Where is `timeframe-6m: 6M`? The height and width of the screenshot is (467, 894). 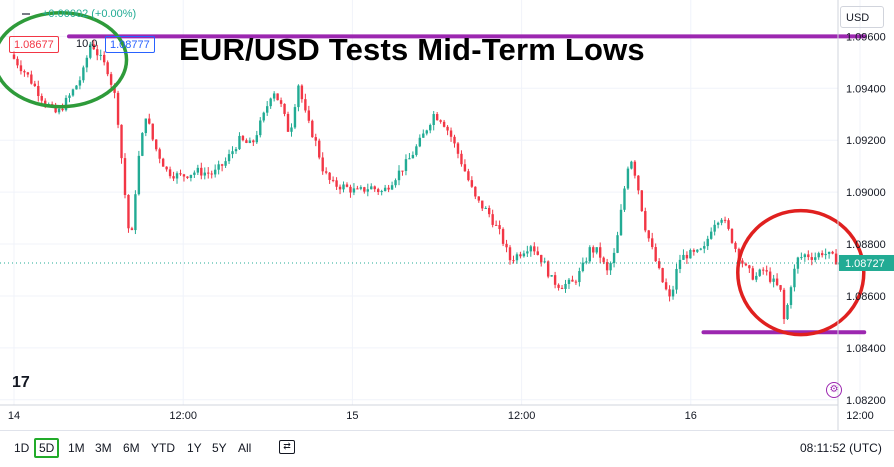
timeframe-6m: 6M is located at coordinates (131, 448).